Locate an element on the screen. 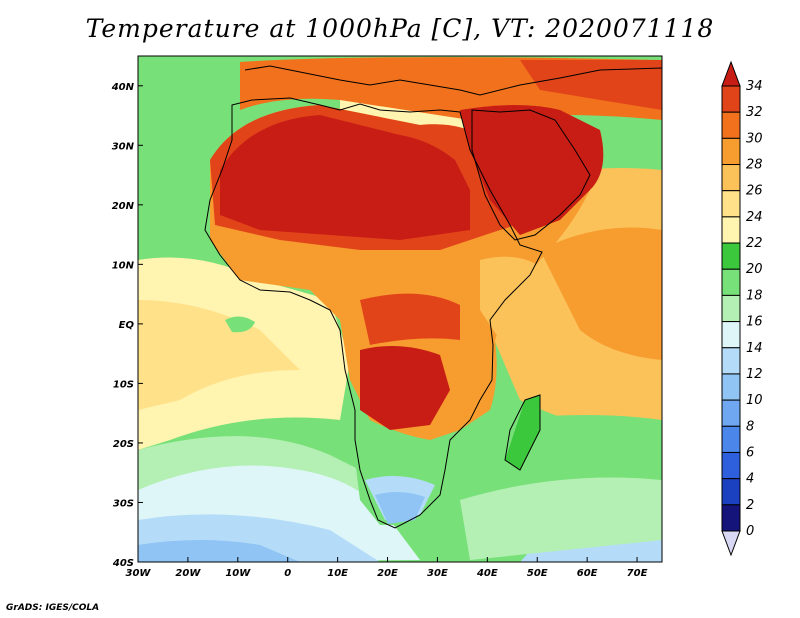 Image resolution: width=800 pixels, height=618 pixels. field-atlantic-cream is located at coordinates (219, 355).